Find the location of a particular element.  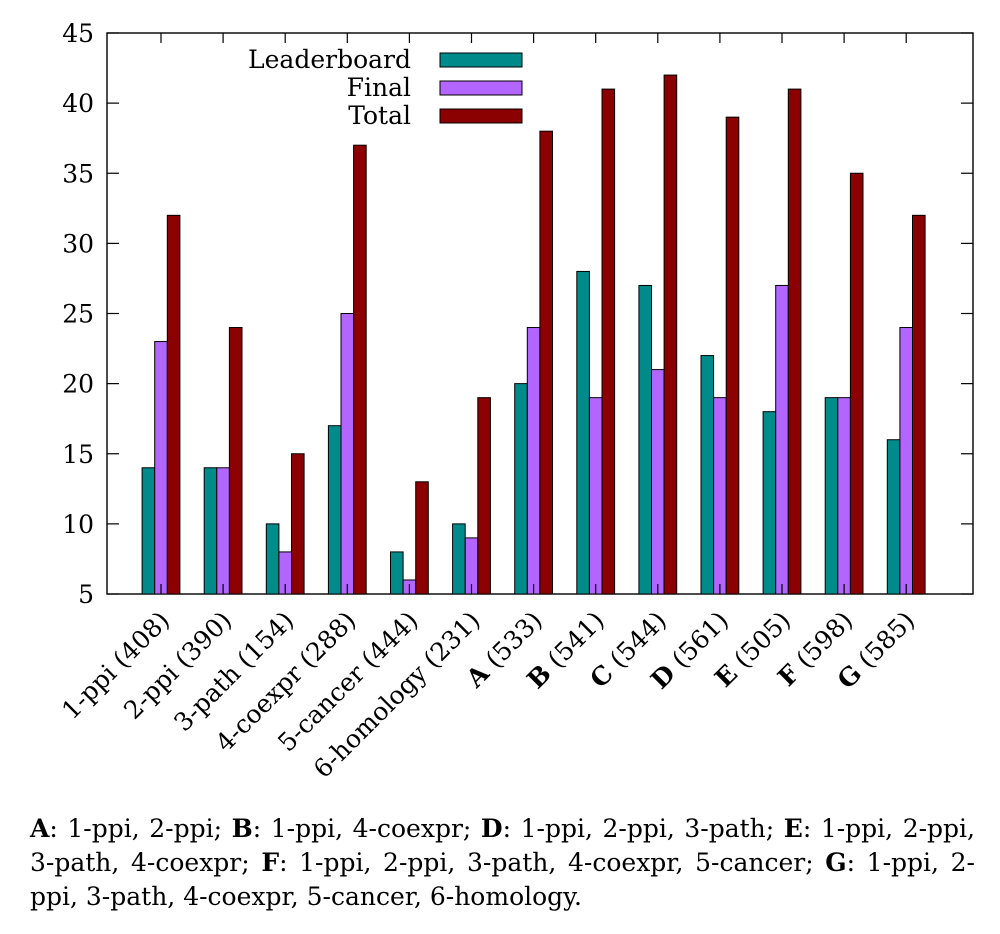

legend-label-leaderboard: Leaderboard is located at coordinates (329, 59).